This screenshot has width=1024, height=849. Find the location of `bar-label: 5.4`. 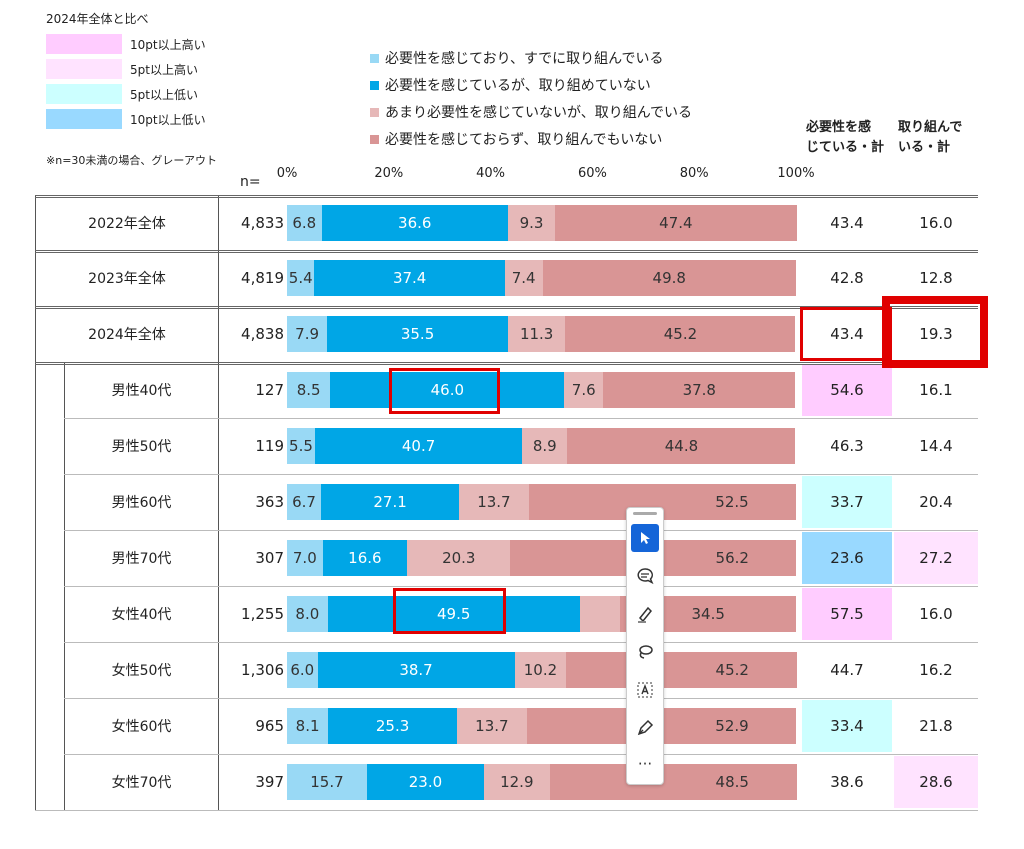

bar-label: 5.4 is located at coordinates (300, 278).